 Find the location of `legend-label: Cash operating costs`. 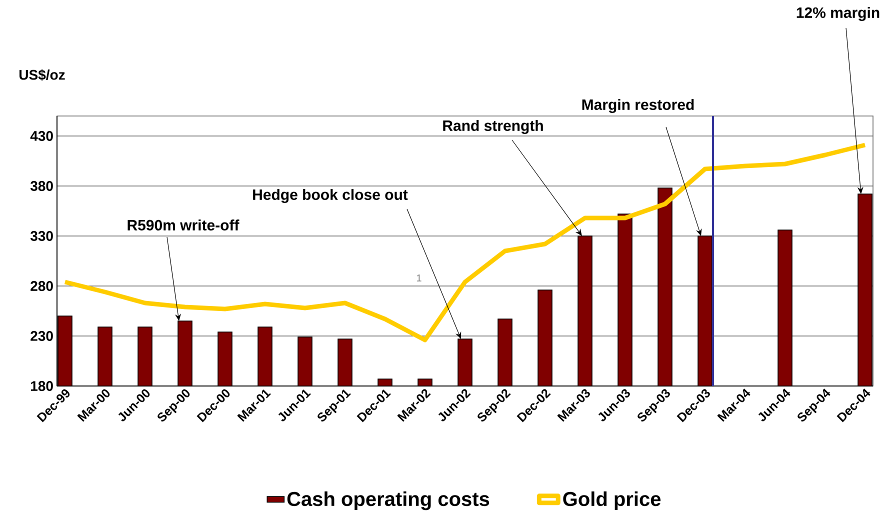

legend-label: Cash operating costs is located at coordinates (388, 500).